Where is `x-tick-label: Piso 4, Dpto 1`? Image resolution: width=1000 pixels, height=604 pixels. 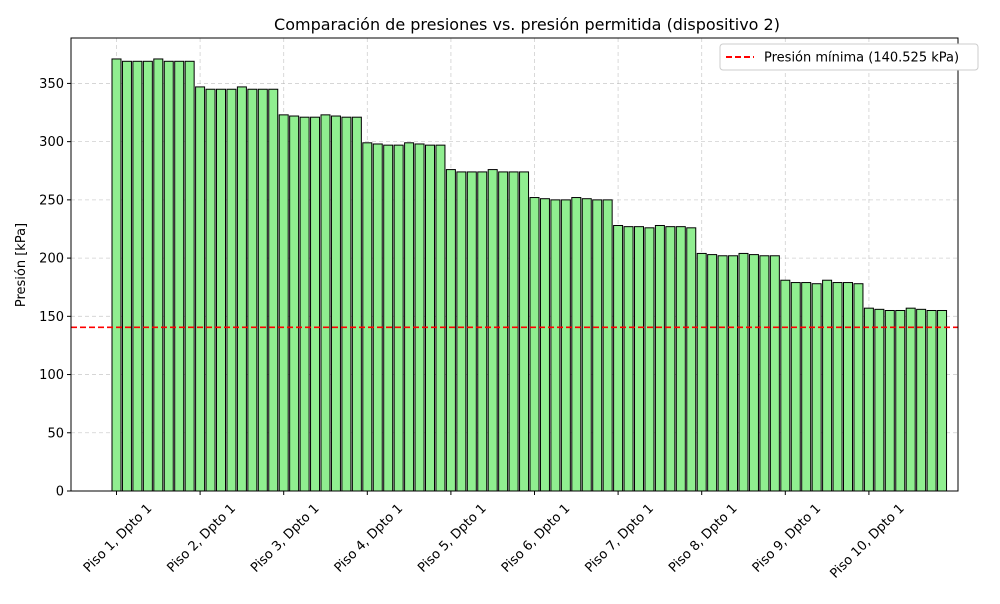 x-tick-label: Piso 4, Dpto 1 is located at coordinates (369, 538).